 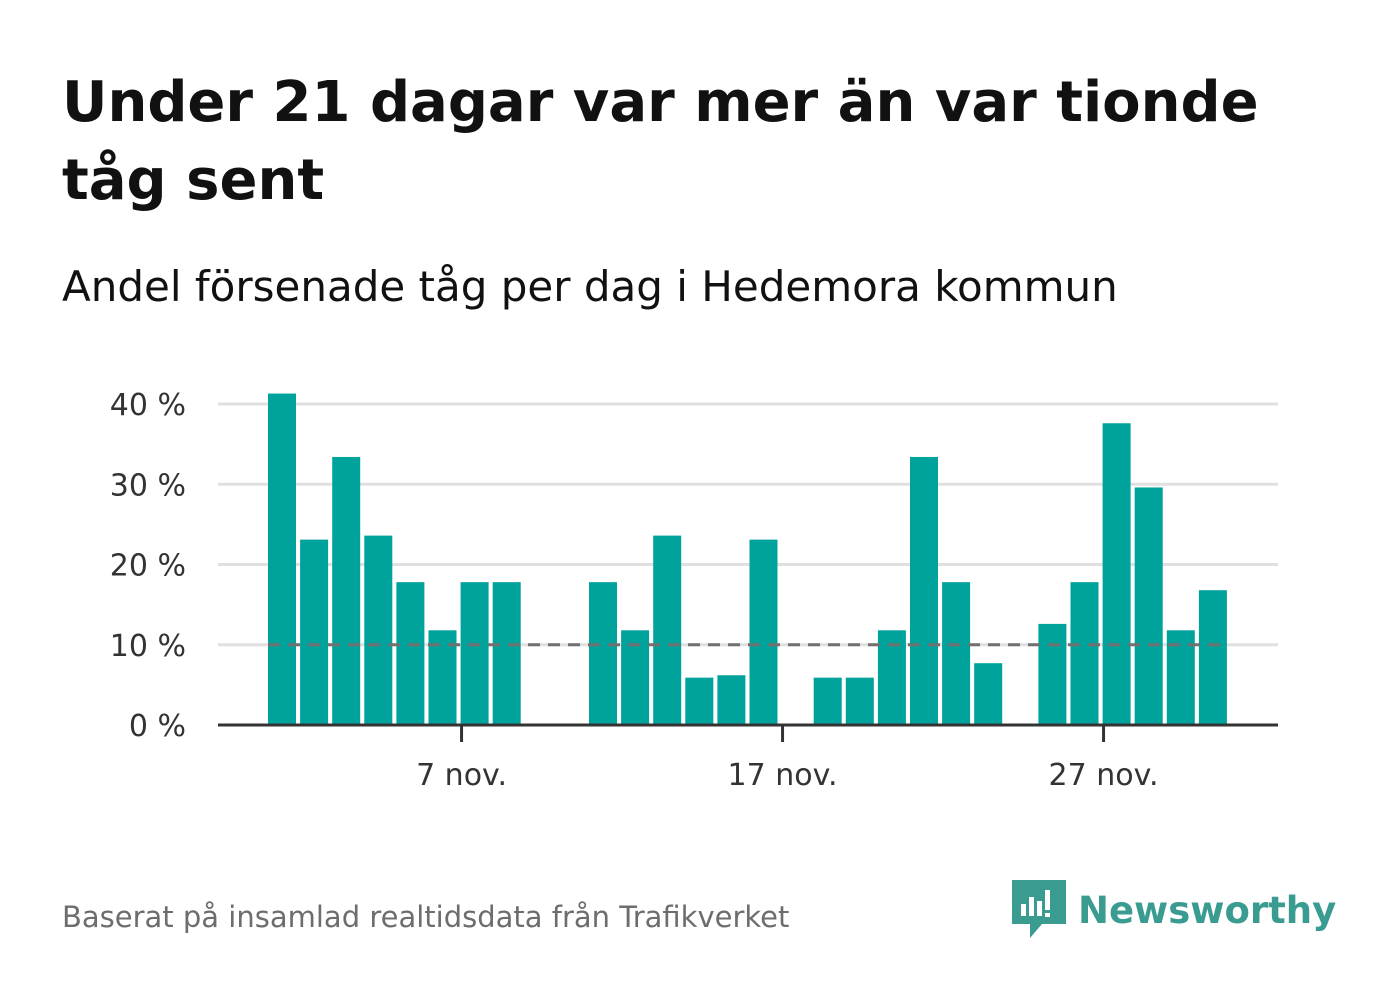 I want to click on x-tick-label: 7 nov., so click(x=461, y=775).